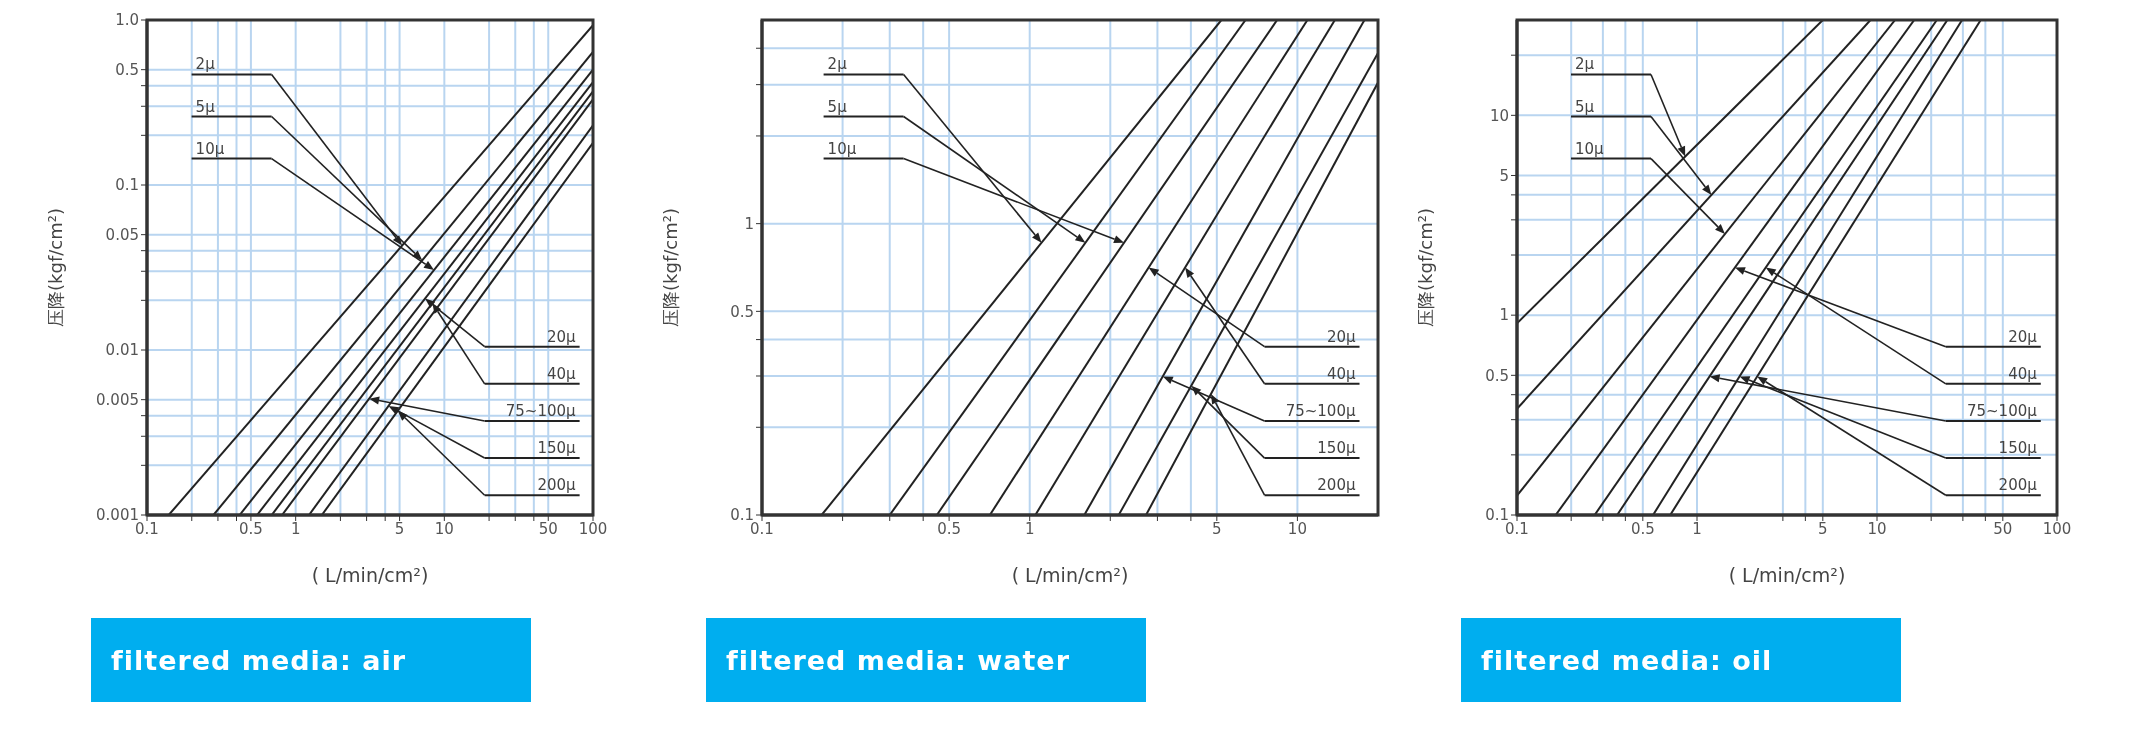 The width and height of the screenshot is (2150, 753). I want to click on y-tick-label: 0.005, so click(117, 399).